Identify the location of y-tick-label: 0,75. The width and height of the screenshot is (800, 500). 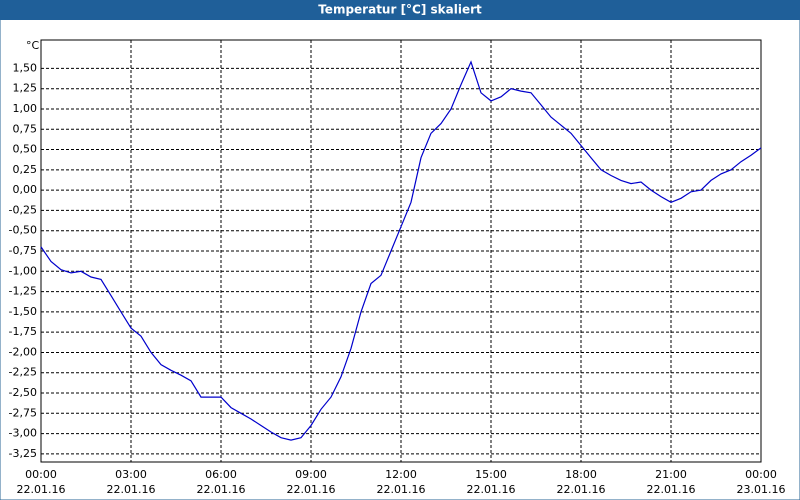
(25, 128).